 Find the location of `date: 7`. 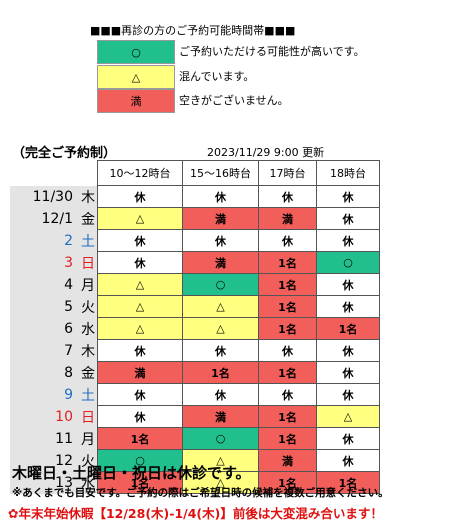

date: 7 is located at coordinates (44, 350).